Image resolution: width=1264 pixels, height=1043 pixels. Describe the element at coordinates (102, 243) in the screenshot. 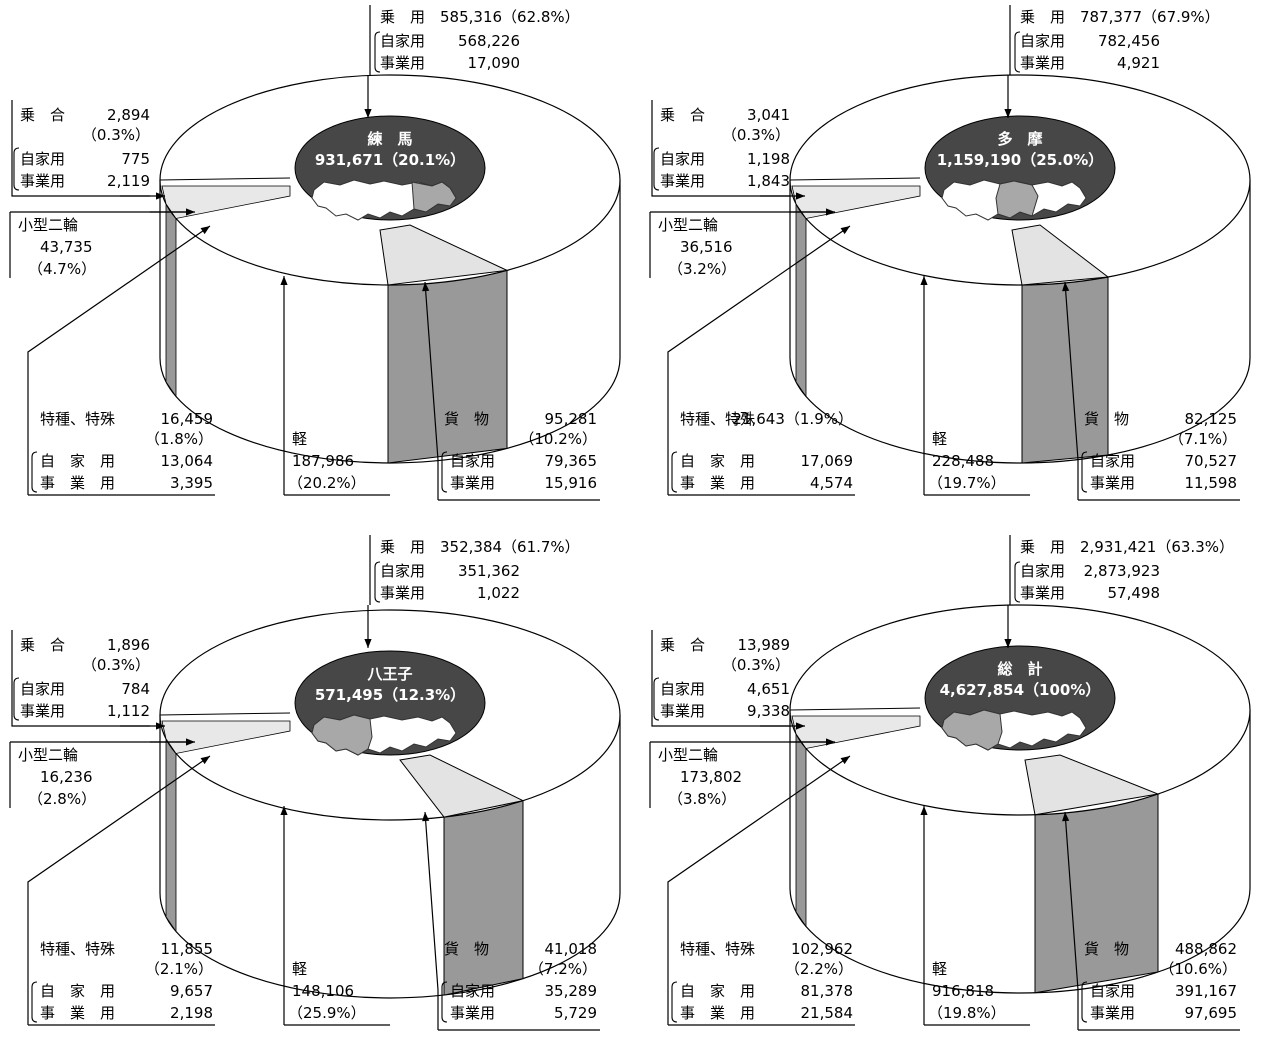

I see `label-nirin: 小型二輪 43,735 （4.7%）` at that location.